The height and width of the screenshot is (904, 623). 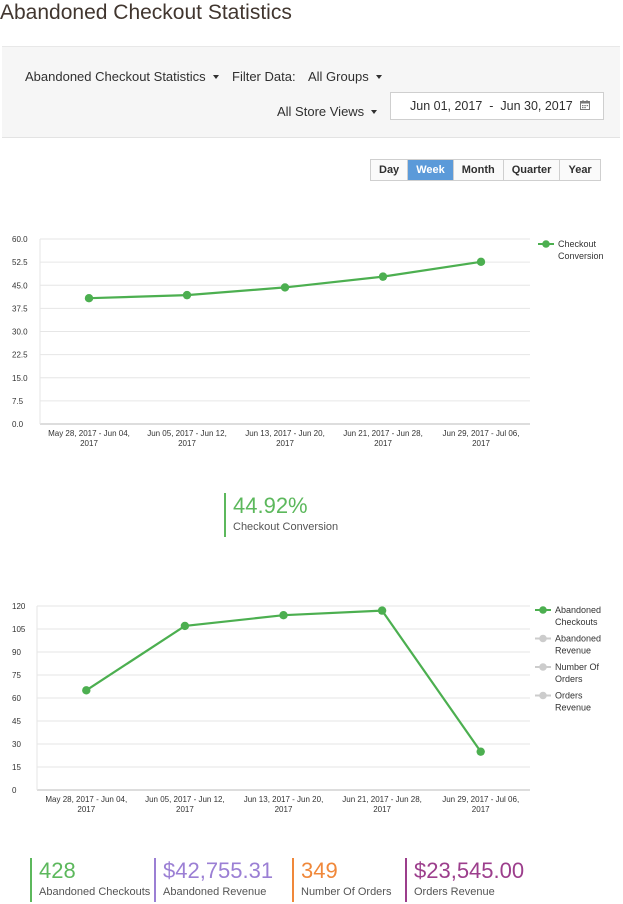 What do you see at coordinates (319, 870) in the screenshot?
I see `kpi-value: 349` at bounding box center [319, 870].